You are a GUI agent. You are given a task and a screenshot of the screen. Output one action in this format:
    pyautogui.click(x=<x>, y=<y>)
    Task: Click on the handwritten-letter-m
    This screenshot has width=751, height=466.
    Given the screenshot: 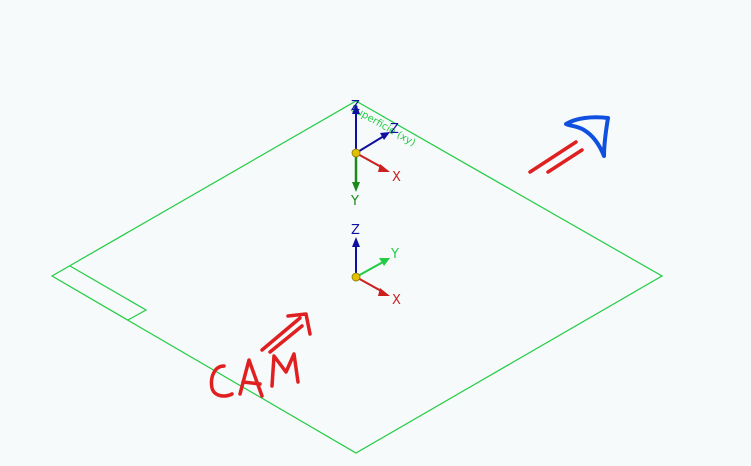 What is the action you would take?
    pyautogui.click(x=285, y=370)
    